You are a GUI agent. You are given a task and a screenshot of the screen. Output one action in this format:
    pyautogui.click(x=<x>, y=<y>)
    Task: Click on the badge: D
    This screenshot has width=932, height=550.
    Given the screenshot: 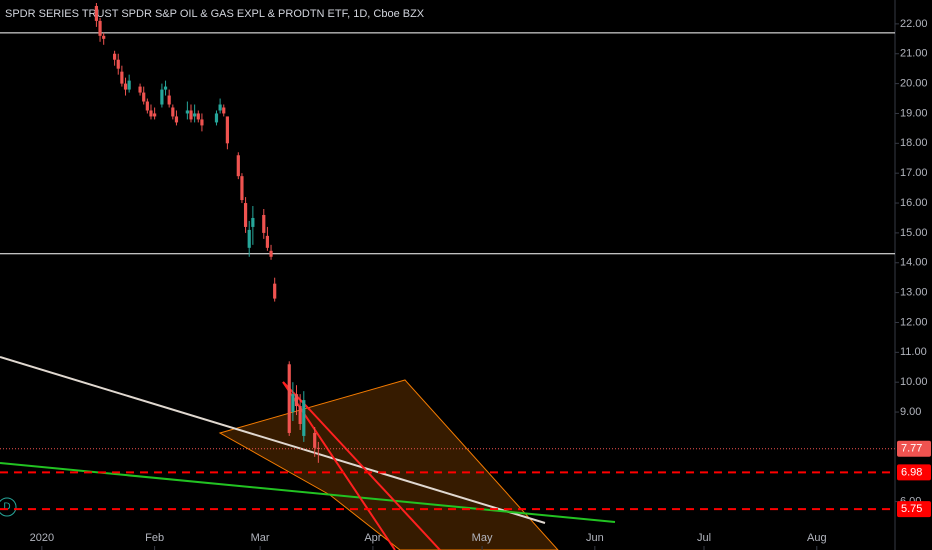 What is the action you would take?
    pyautogui.click(x=6, y=507)
    